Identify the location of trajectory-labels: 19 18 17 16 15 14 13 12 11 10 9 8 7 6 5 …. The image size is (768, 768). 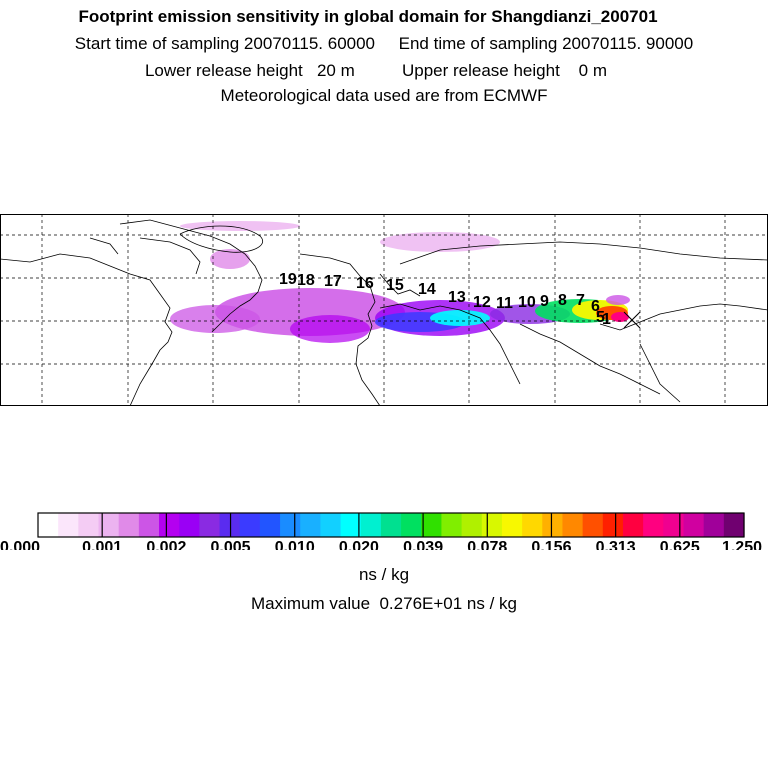
(445, 299).